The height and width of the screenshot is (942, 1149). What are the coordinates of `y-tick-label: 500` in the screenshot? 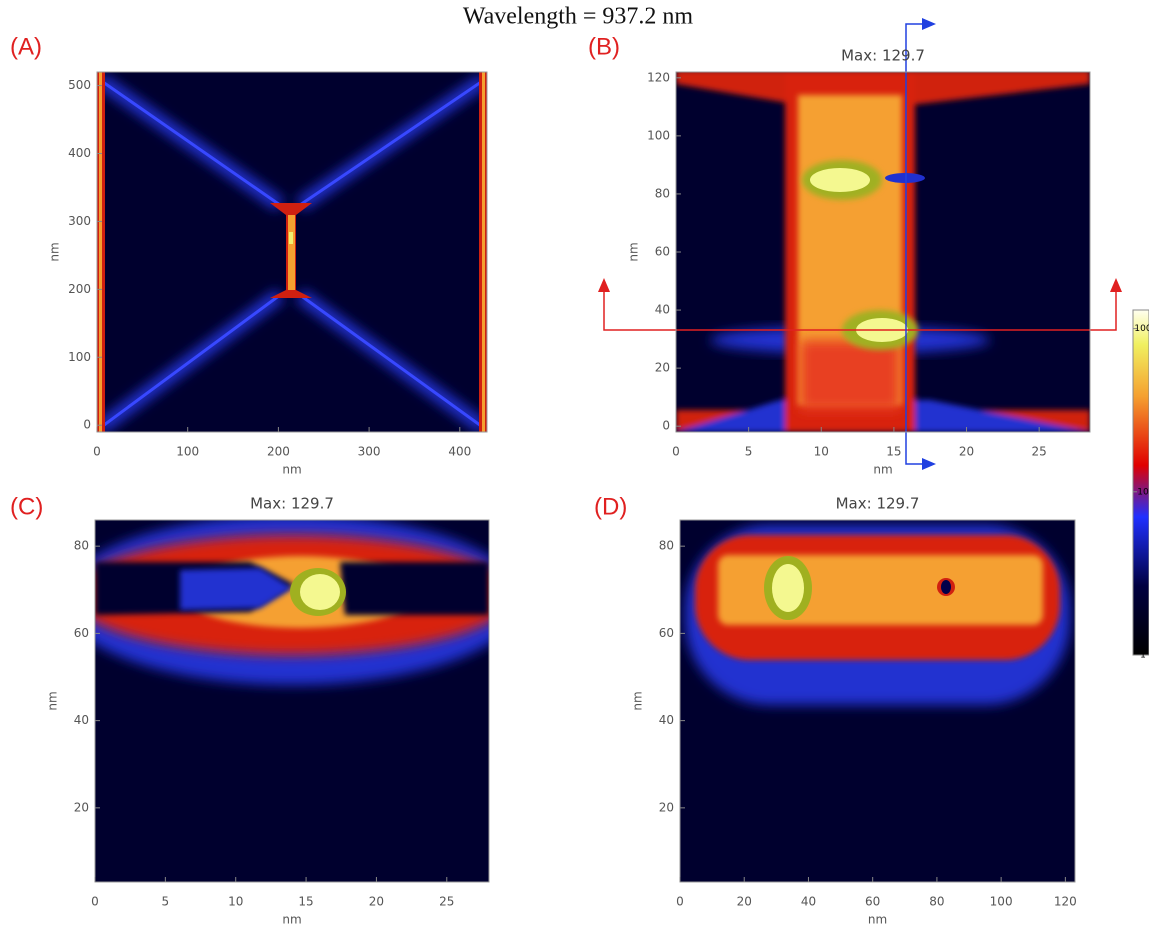 It's located at (79, 85).